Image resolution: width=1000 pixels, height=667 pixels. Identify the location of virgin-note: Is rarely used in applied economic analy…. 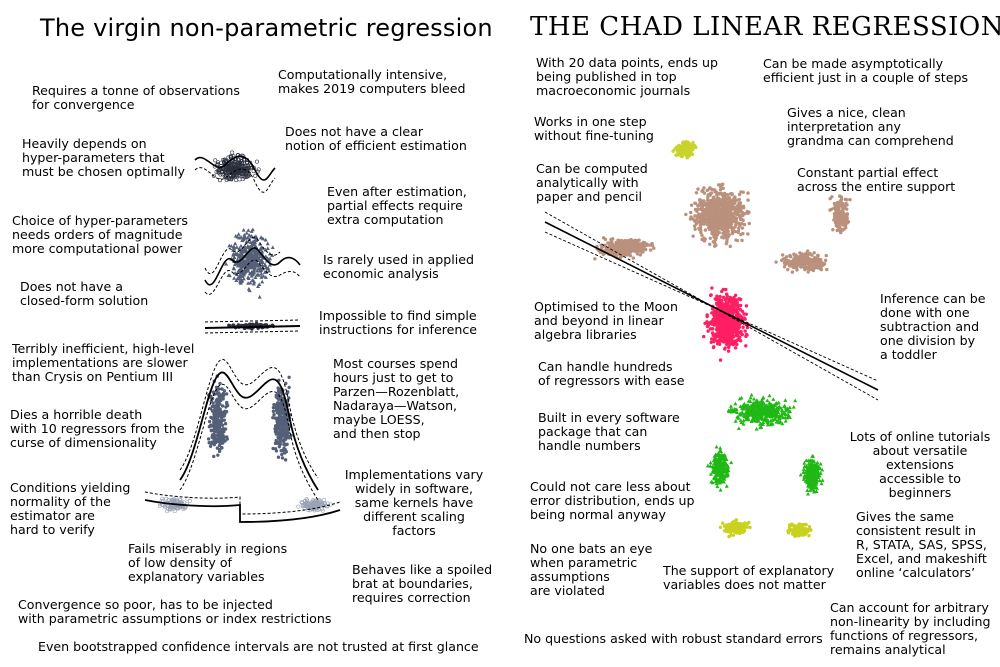
(398, 266).